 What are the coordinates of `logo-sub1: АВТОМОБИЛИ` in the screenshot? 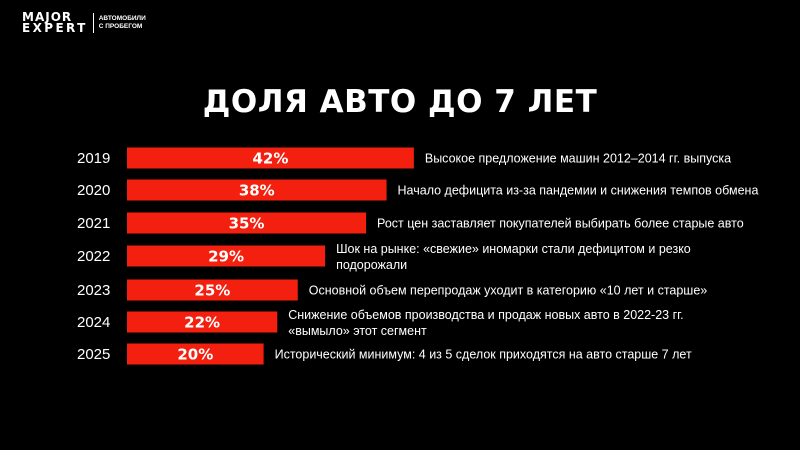 It's located at (122, 18).